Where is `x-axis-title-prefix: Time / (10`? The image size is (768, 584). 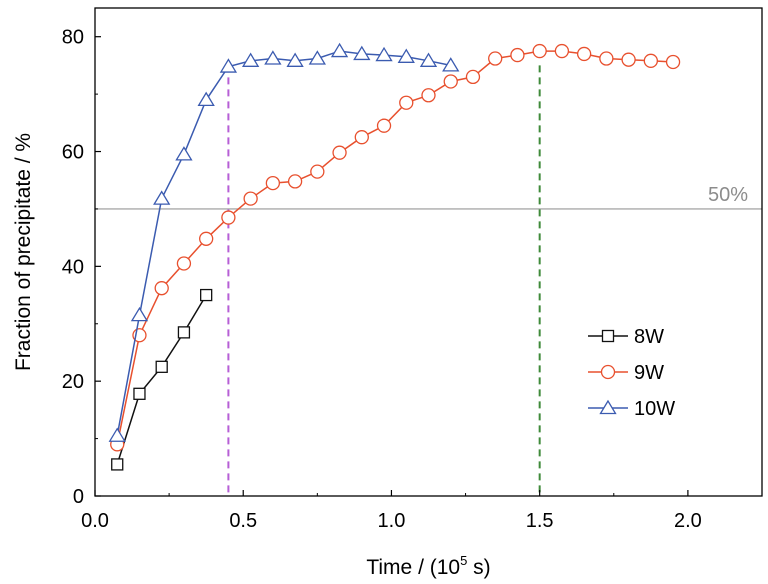
x-axis-title-prefix: Time / (10 is located at coordinates (413, 567).